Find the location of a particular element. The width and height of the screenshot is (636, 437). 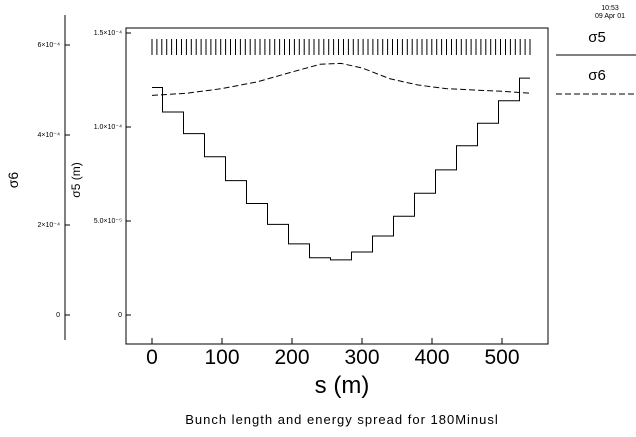

left-axis-ticks: 0 2×10⁻⁴ 4×10⁻⁴ 6×10⁻⁴ is located at coordinates (54, 180).